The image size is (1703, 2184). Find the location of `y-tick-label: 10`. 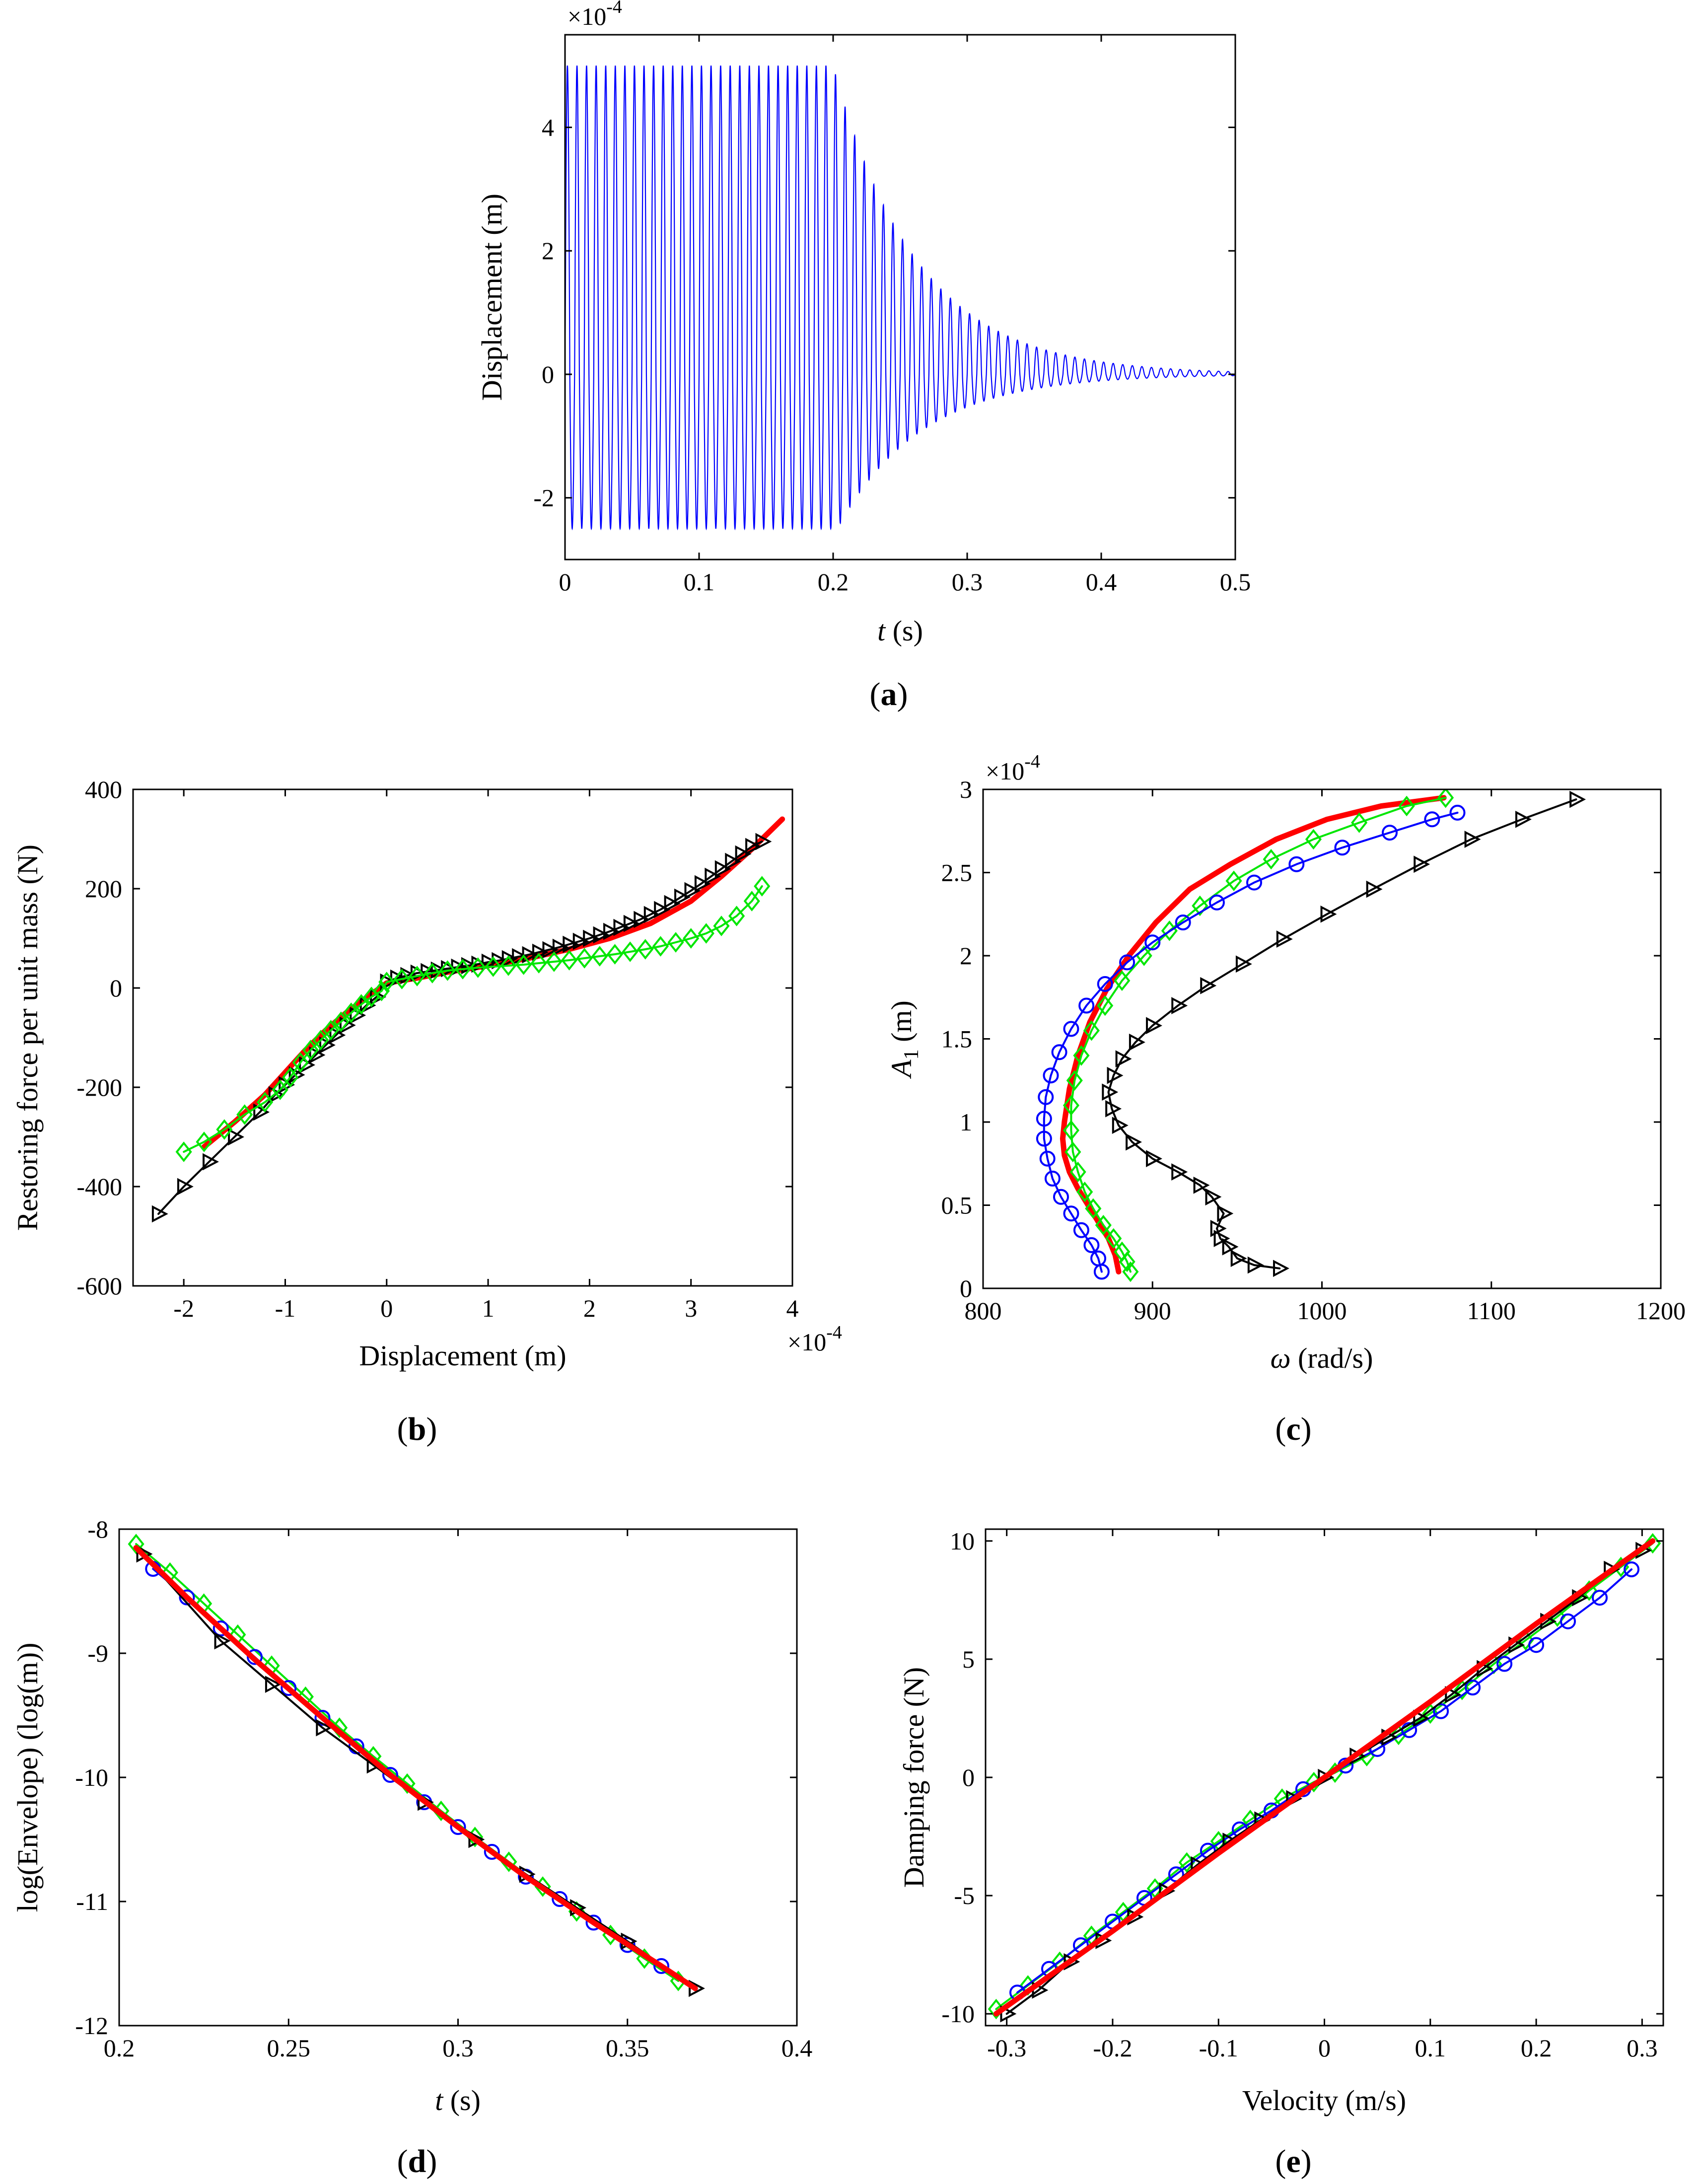

y-tick-label: 10 is located at coordinates (962, 1541).